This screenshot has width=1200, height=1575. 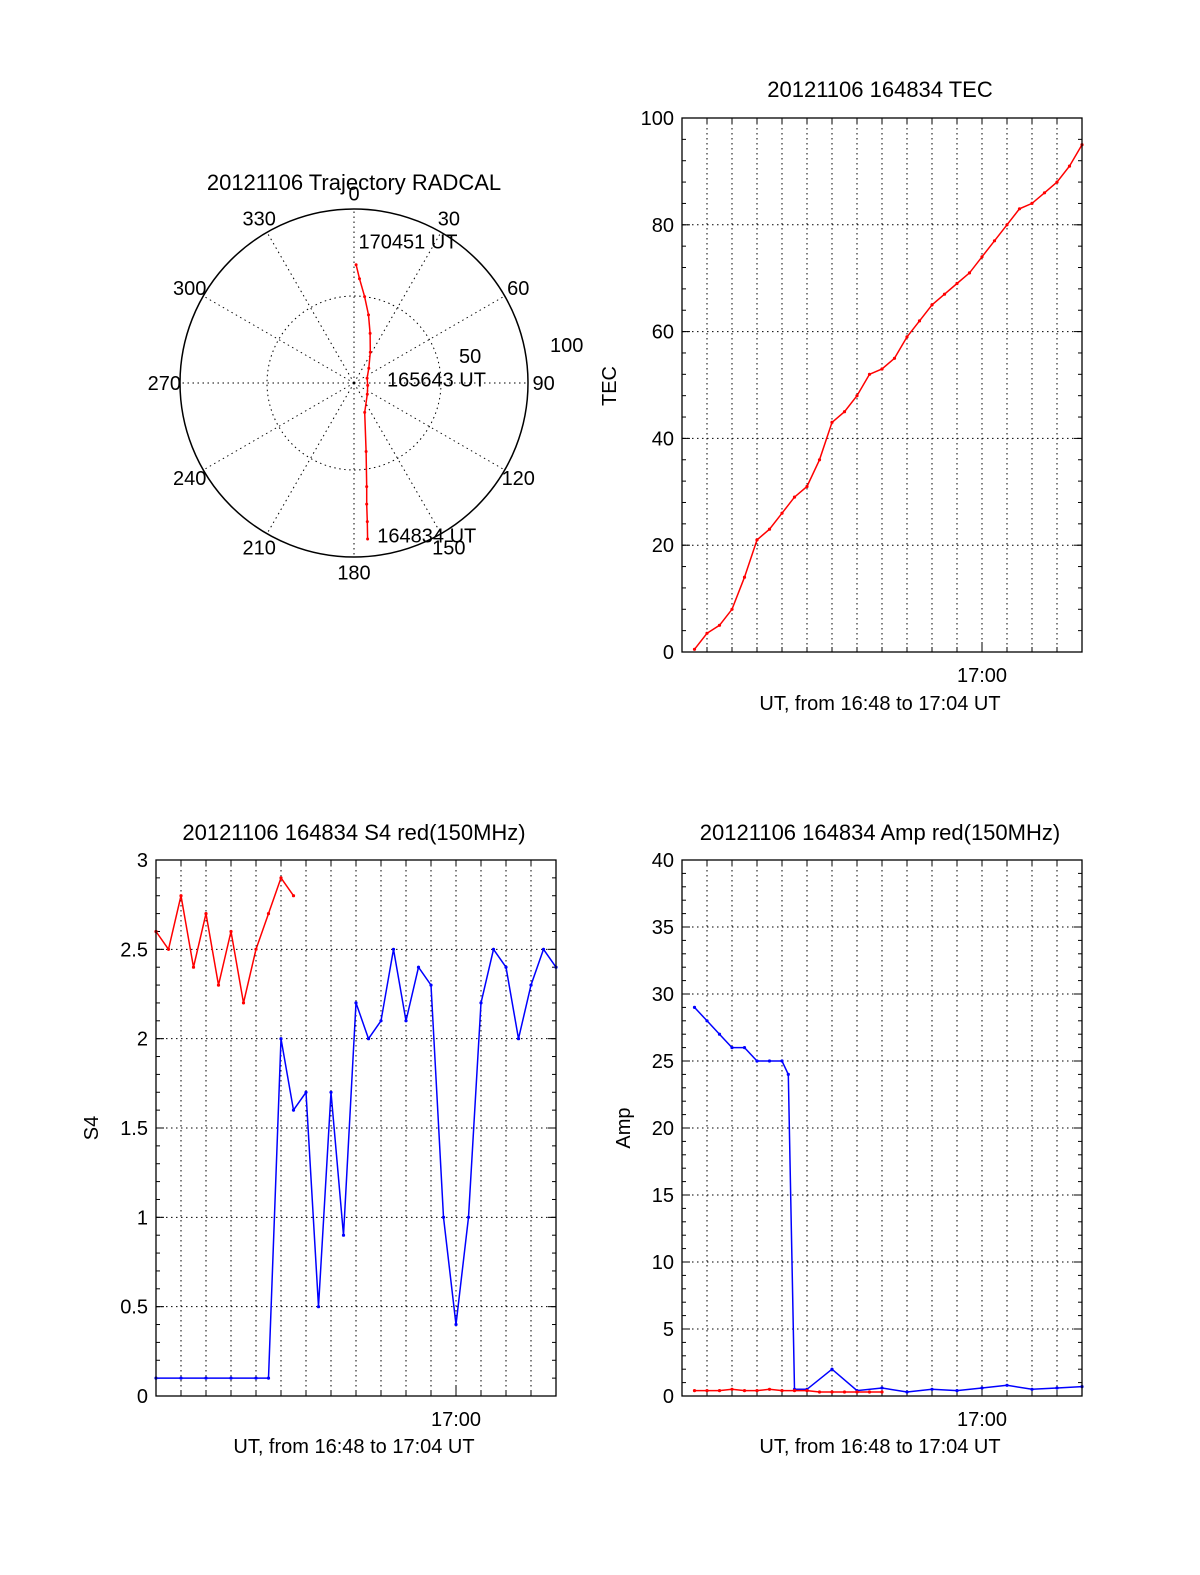 I want to click on polar-annotation: 170451 UT, so click(x=407, y=242).